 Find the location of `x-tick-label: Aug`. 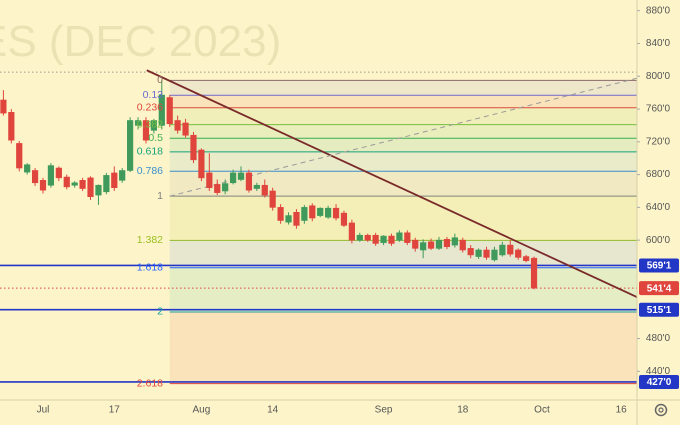

x-tick-label: Aug is located at coordinates (202, 410).